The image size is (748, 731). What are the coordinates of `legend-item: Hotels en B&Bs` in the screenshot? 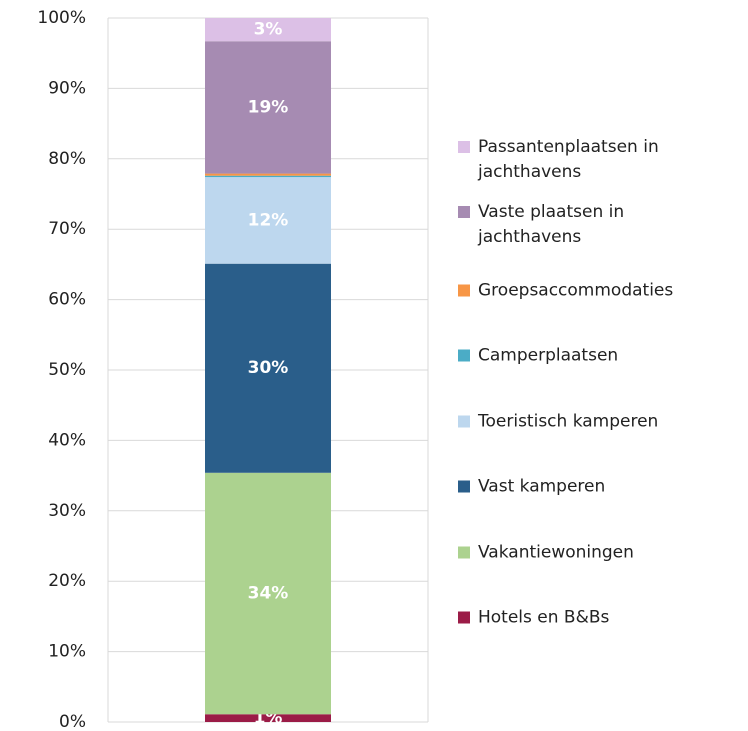 It's located at (533, 618).